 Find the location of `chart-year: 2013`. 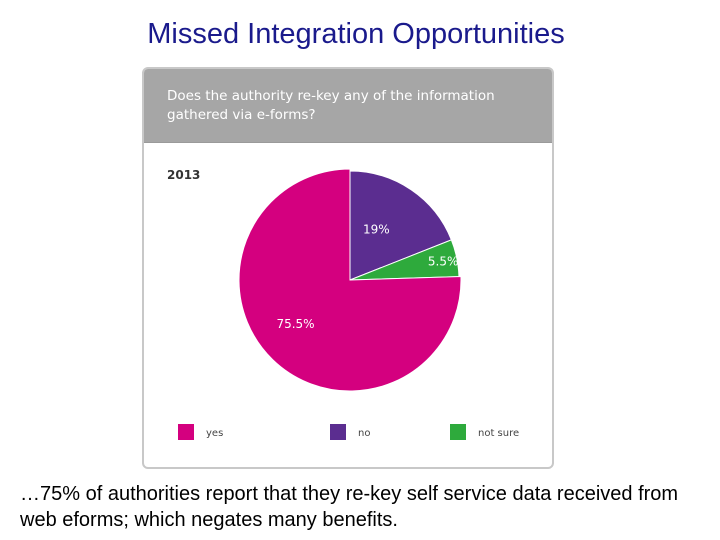

chart-year: 2013 is located at coordinates (184, 175).